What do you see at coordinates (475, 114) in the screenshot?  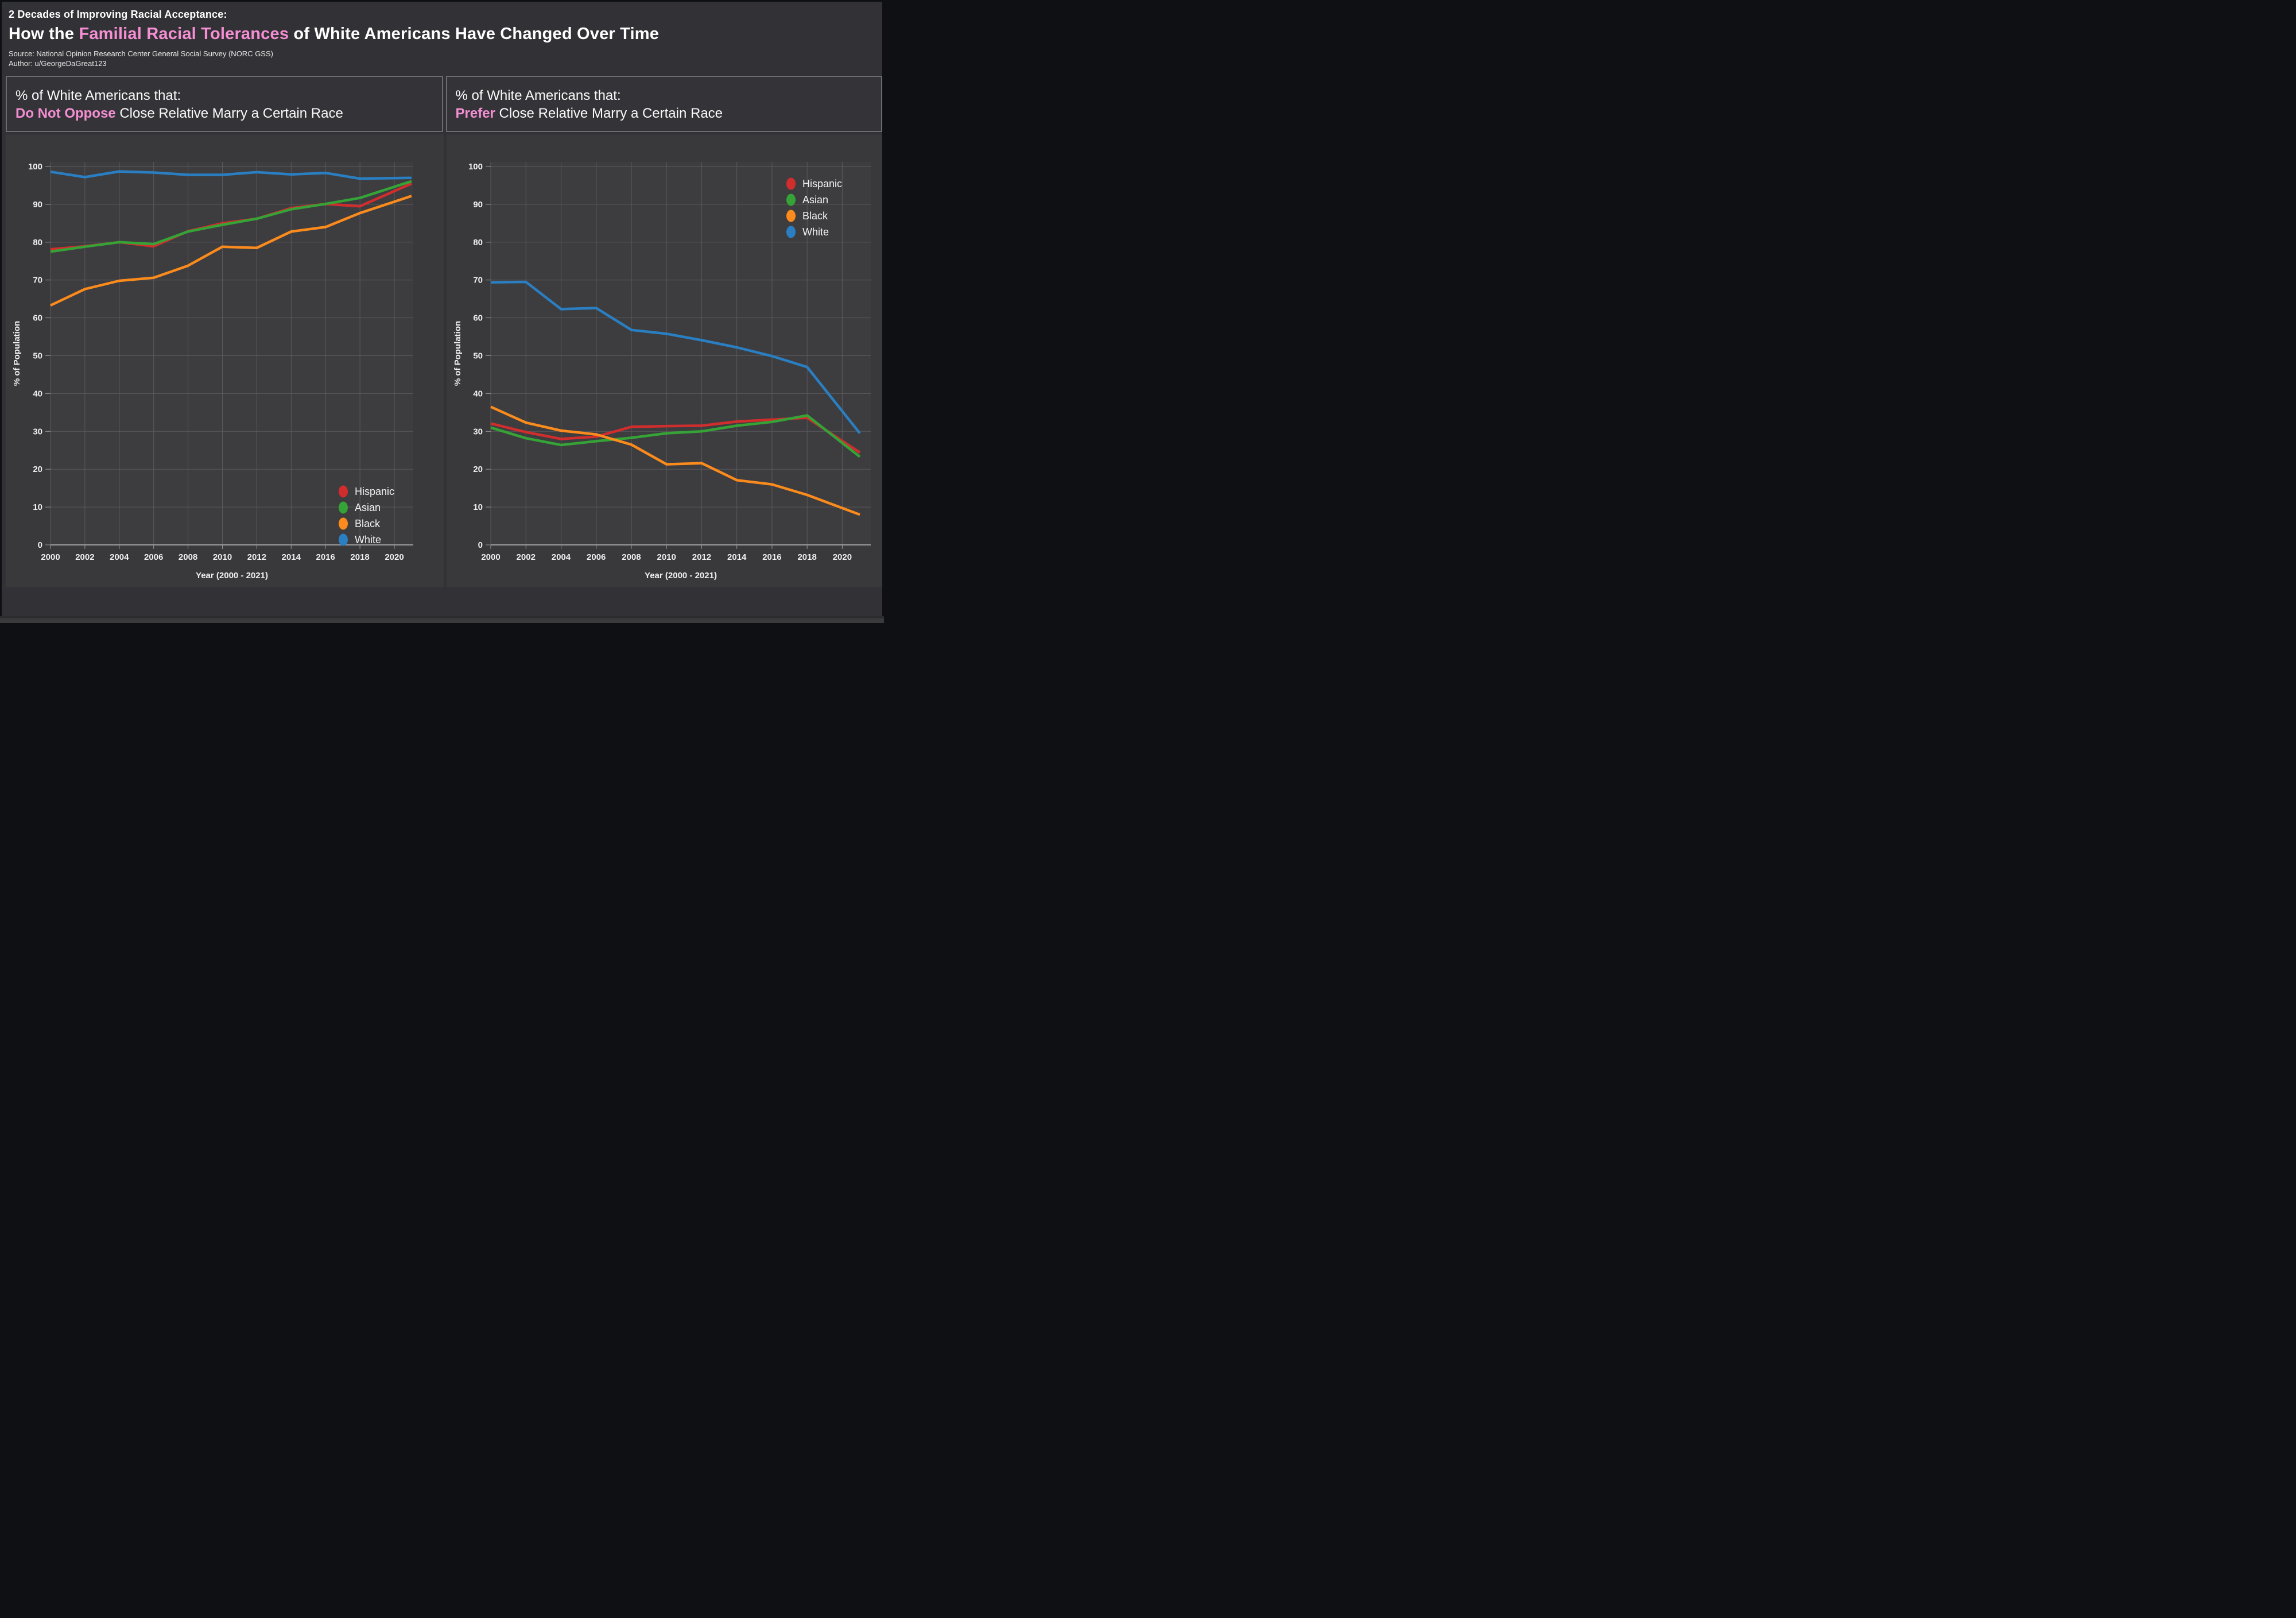 I see `right-heading-highlight: Prefer` at bounding box center [475, 114].